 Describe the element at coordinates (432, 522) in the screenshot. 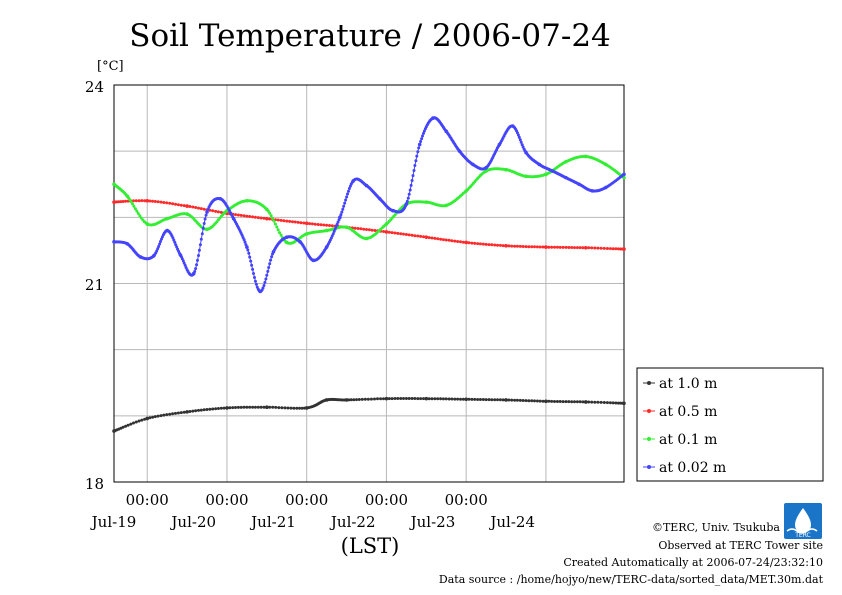

I see `x-date-label: Jul-23` at that location.